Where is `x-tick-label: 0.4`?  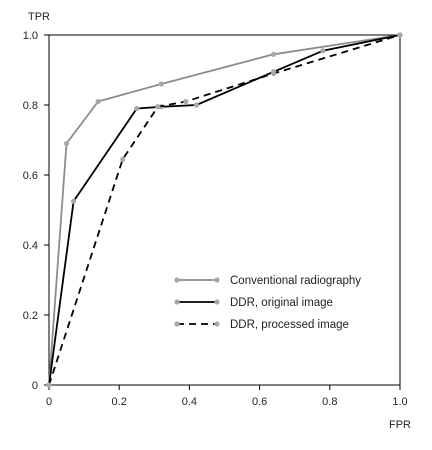 x-tick-label: 0.4 is located at coordinates (189, 402).